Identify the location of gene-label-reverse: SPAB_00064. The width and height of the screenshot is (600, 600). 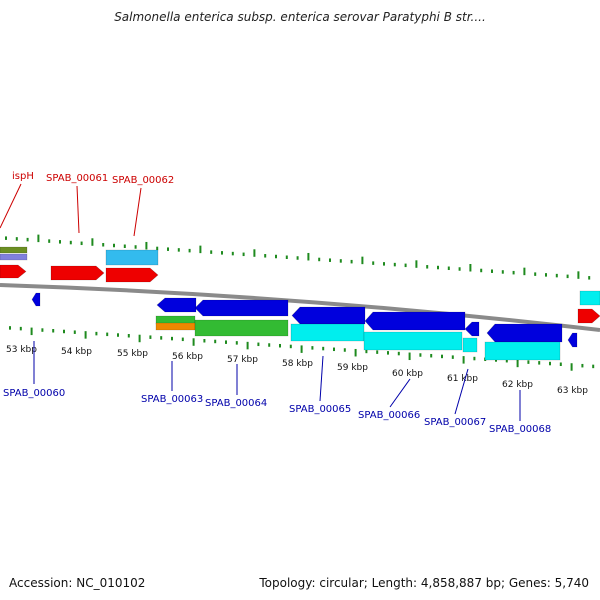
(236, 403).